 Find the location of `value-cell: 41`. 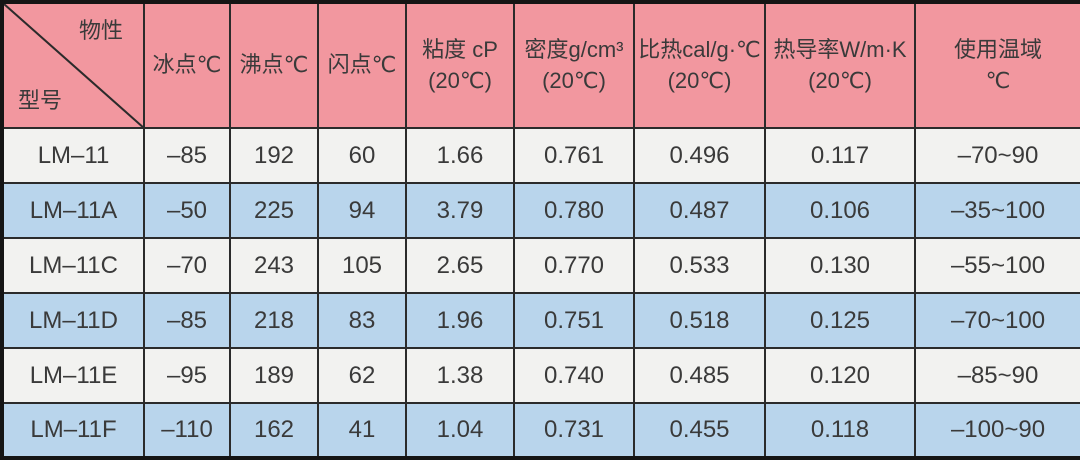

value-cell: 41 is located at coordinates (362, 431).